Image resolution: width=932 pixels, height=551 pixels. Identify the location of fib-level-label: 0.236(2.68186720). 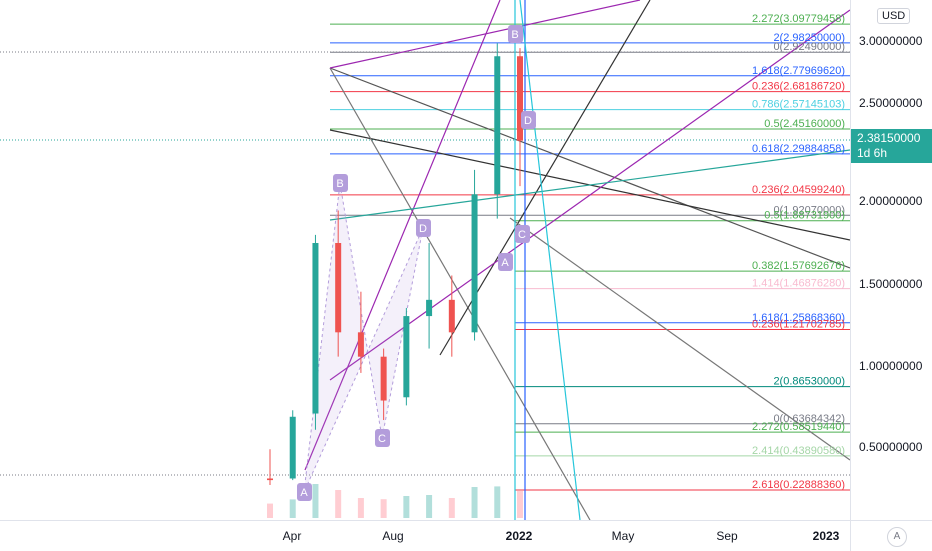
(798, 87).